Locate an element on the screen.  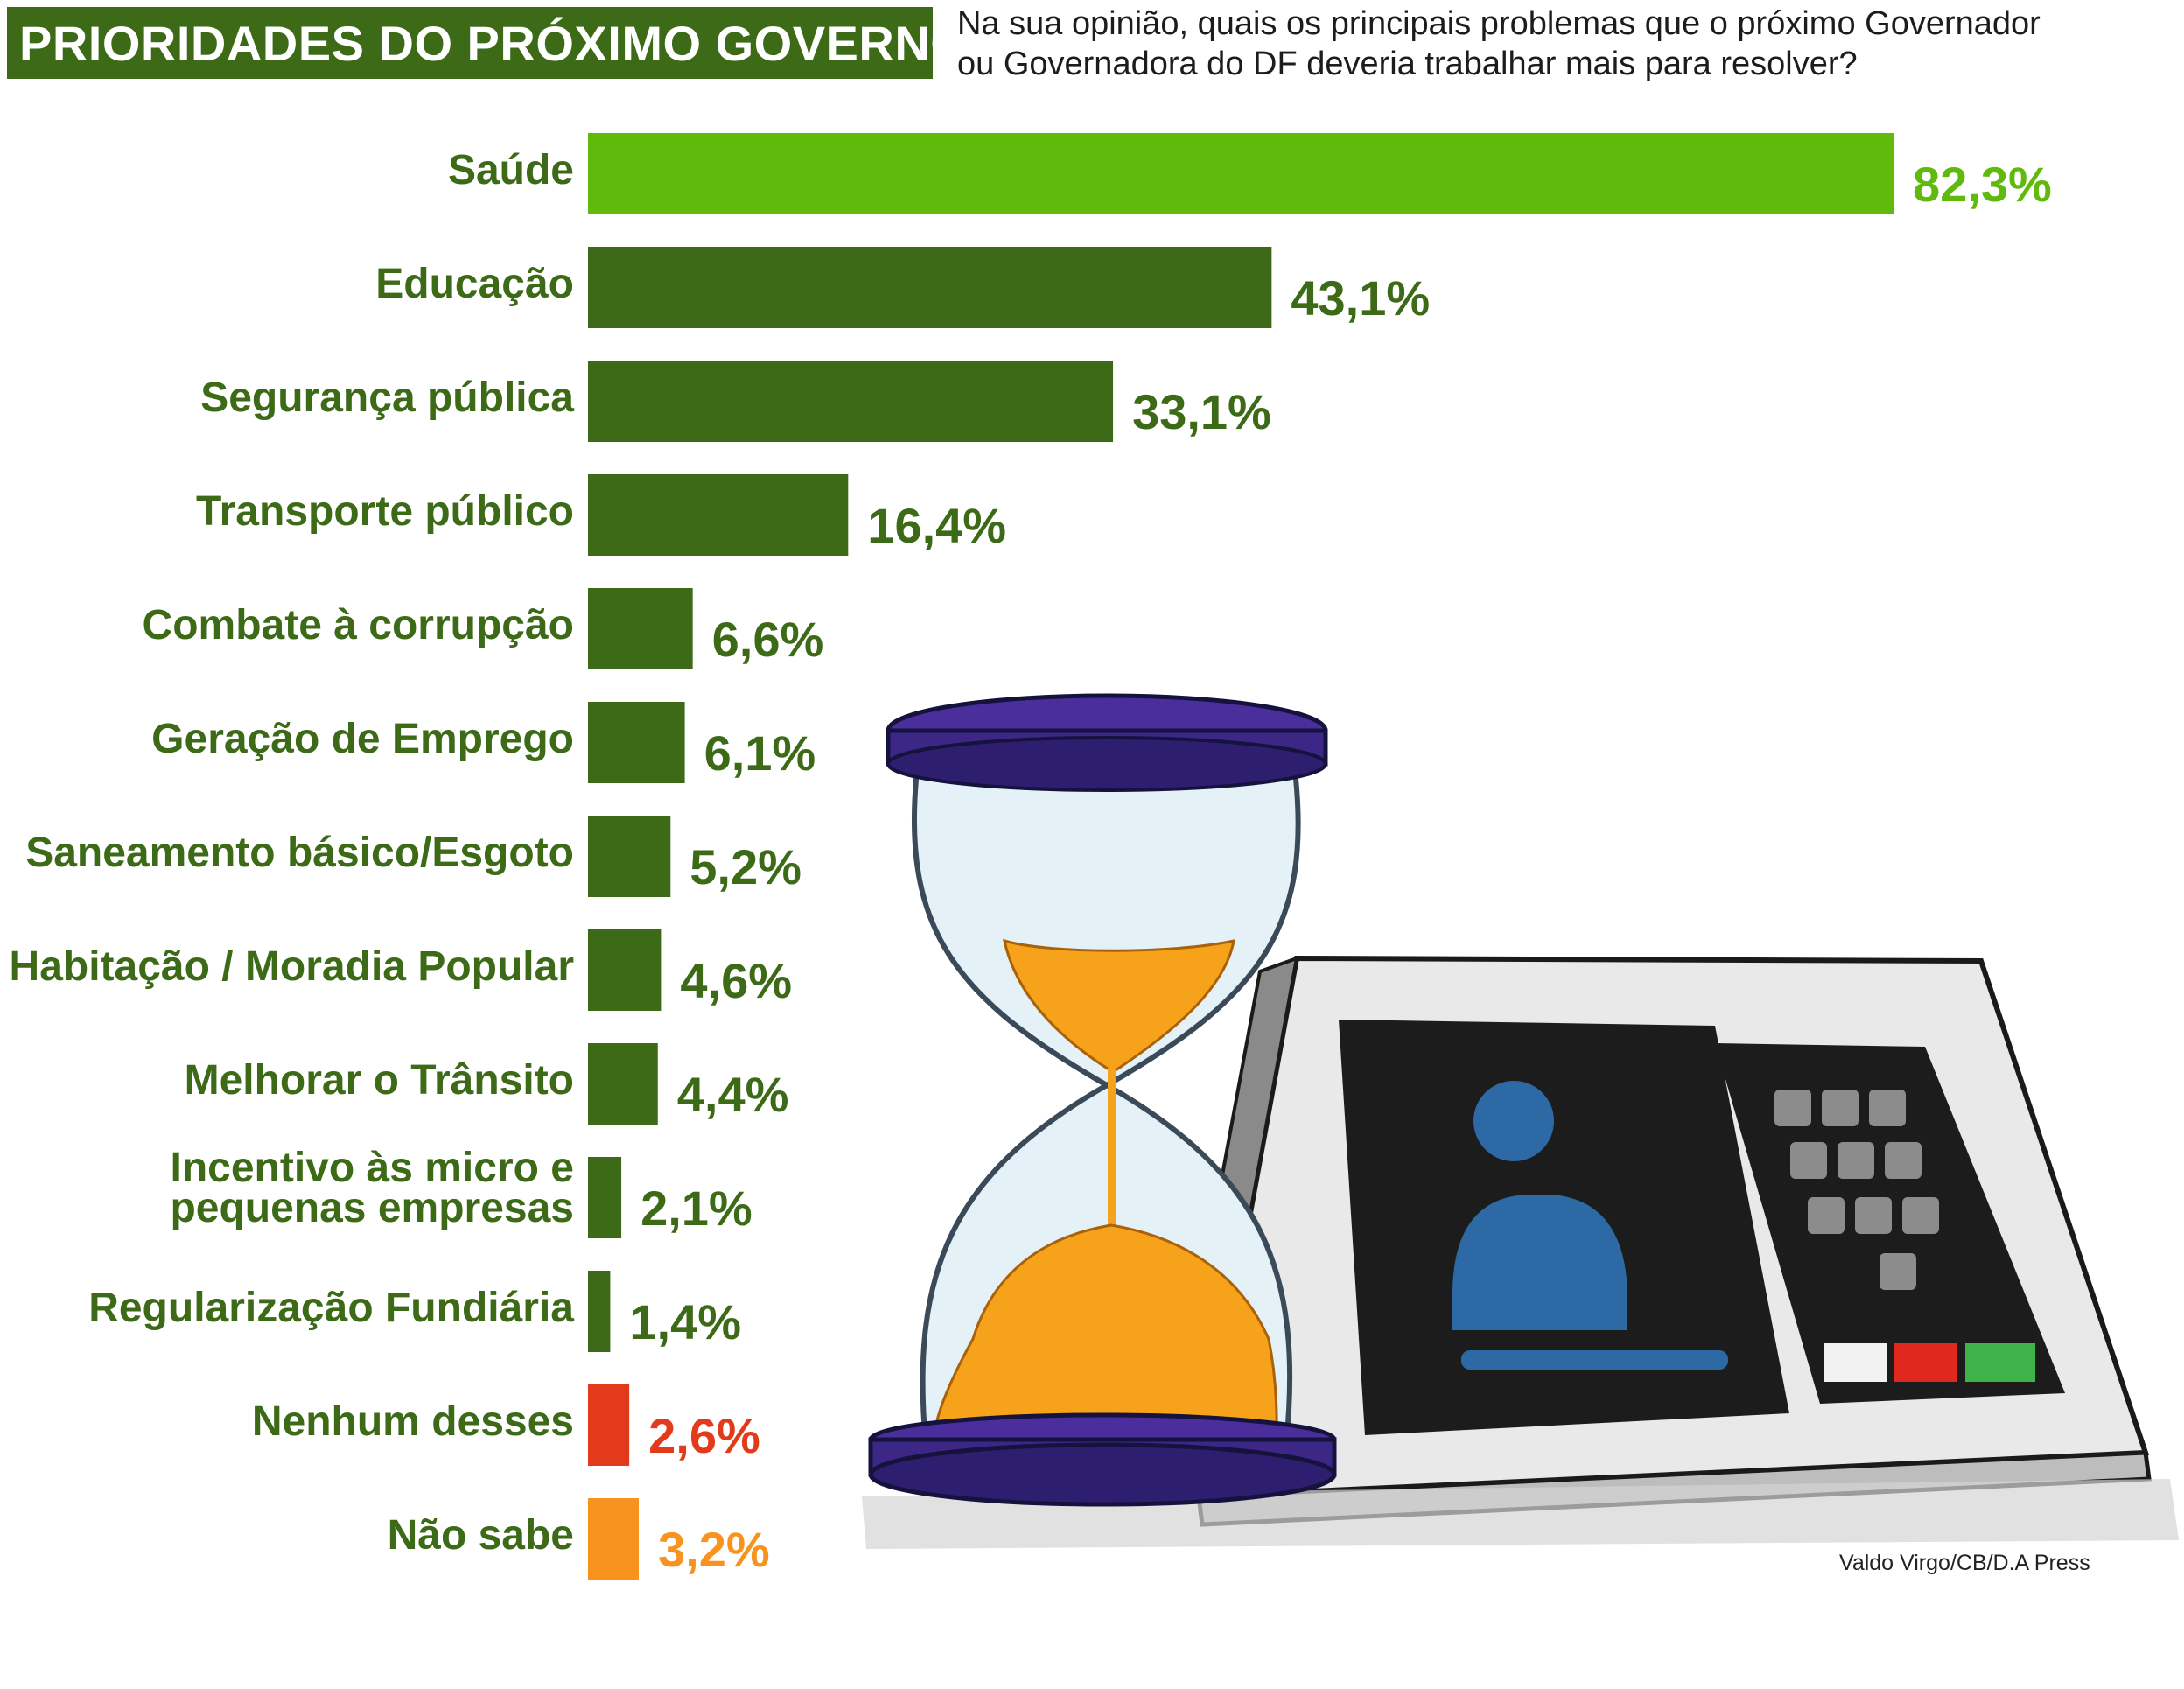
value-label-saneamento-basico-esgoto: 5,2% is located at coordinates (746, 867).